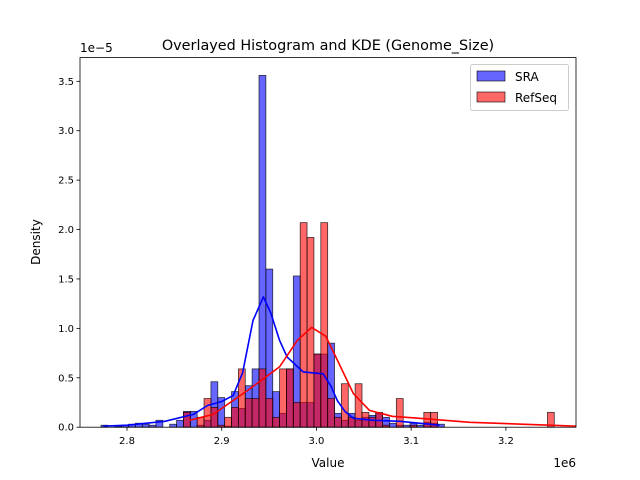 The width and height of the screenshot is (640, 480). Describe the element at coordinates (66, 378) in the screenshot. I see `y-tick-label: 0.5` at that location.